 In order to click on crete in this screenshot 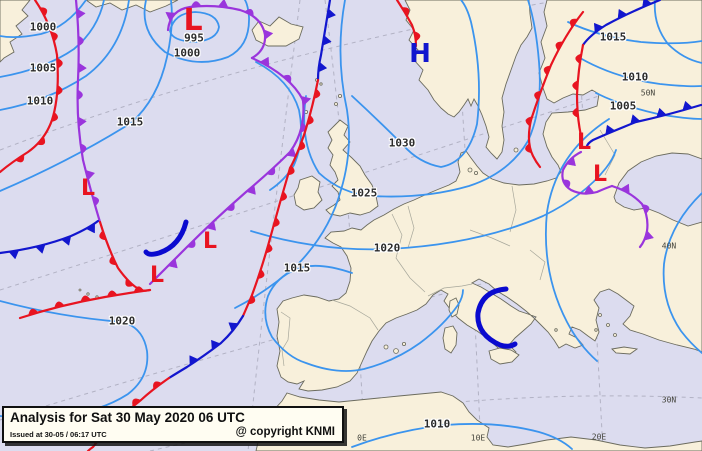, I will do `click(625, 350)`.